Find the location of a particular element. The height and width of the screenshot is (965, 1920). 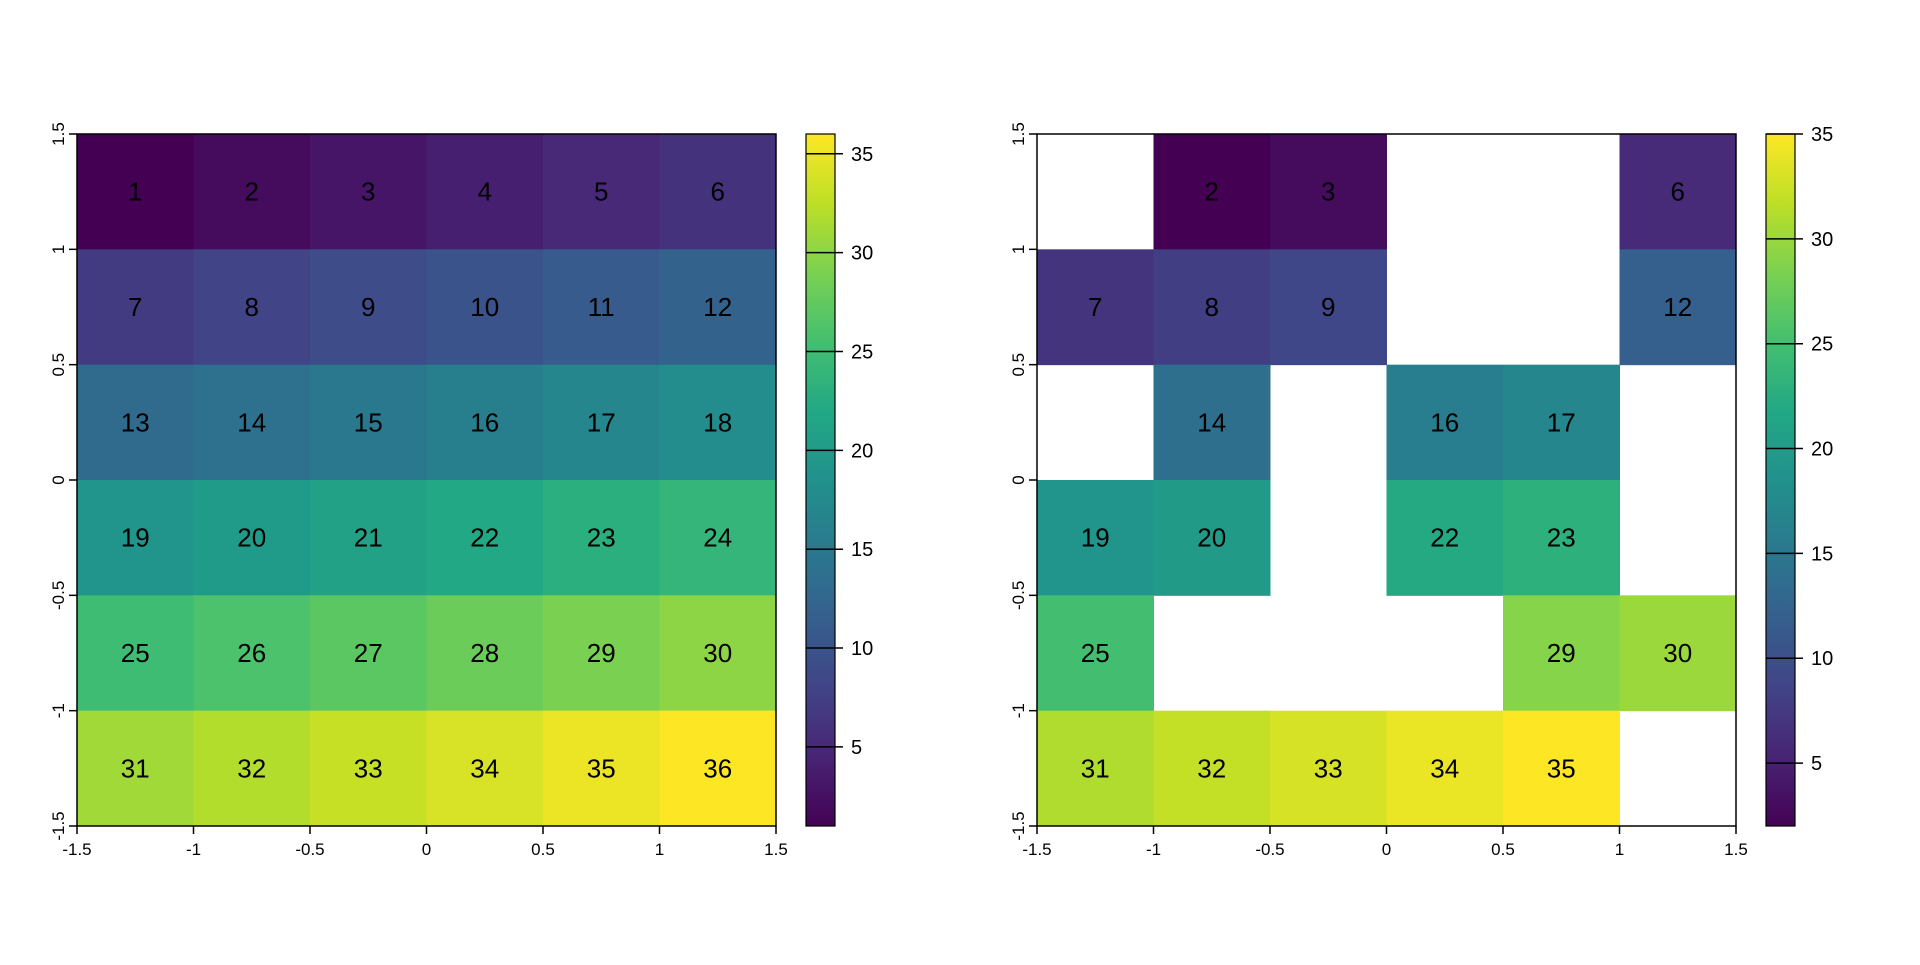

y-tick-label: 1.5 is located at coordinates (58, 134).